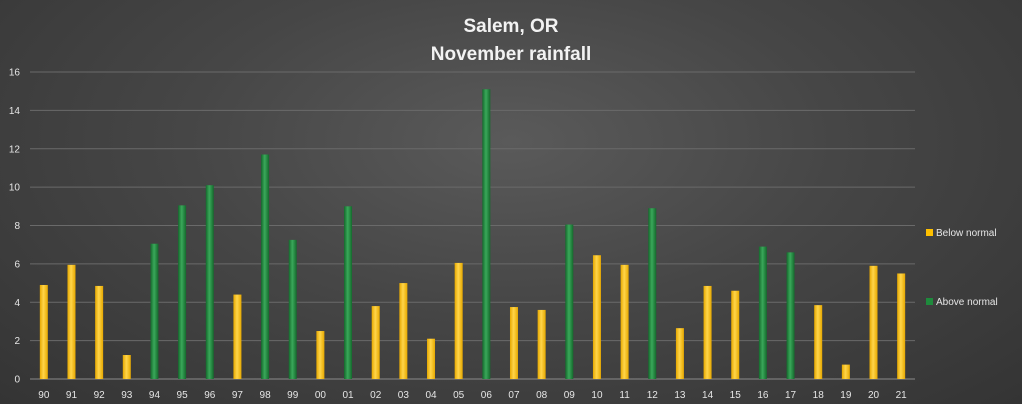 This screenshot has width=1022, height=404. Describe the element at coordinates (790, 315) in the screenshot. I see `bar-17-above-normal` at that location.